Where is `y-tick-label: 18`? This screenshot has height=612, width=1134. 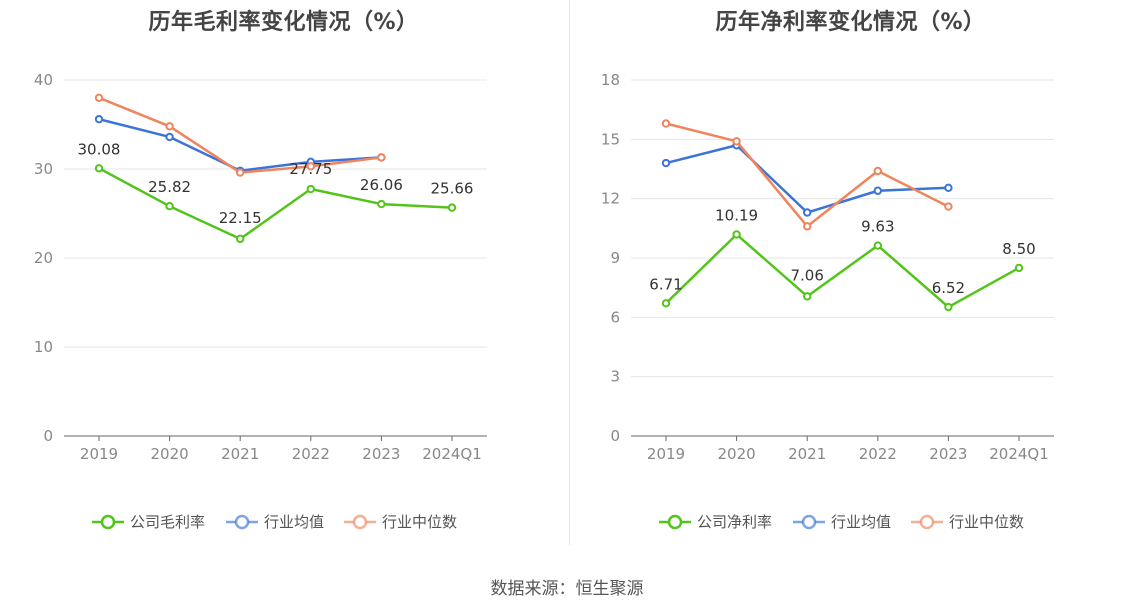 y-tick-label: 18 is located at coordinates (610, 80).